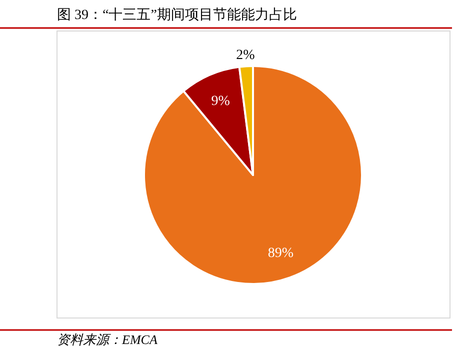 Image resolution: width=458 pixels, height=346 pixels. What do you see at coordinates (246, 56) in the screenshot?
I see `data-label: 2%` at bounding box center [246, 56].